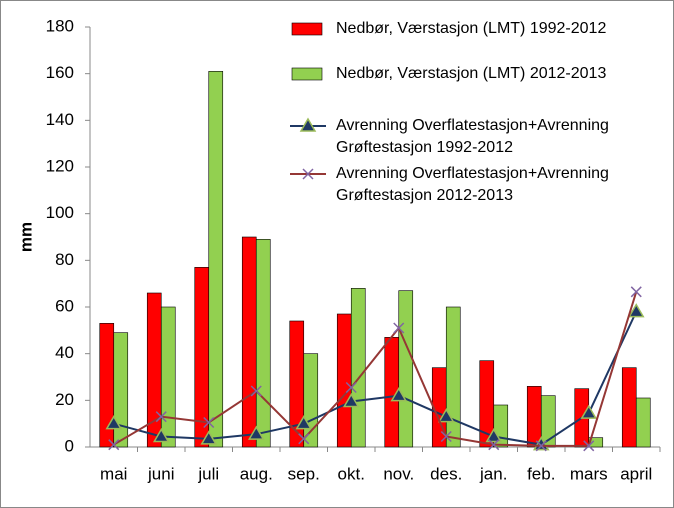  Describe the element at coordinates (60, 25) in the screenshot. I see `y-tick-label: 180` at that location.